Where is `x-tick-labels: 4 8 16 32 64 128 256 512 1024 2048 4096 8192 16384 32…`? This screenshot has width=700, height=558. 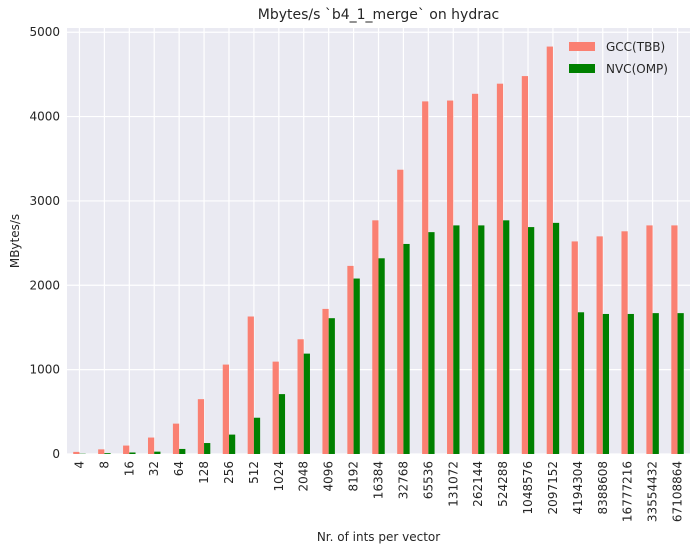 x-tick-labels: 4 8 16 32 64 128 256 512 1024 2048 4096 8192 16384 32… is located at coordinates (378, 491).